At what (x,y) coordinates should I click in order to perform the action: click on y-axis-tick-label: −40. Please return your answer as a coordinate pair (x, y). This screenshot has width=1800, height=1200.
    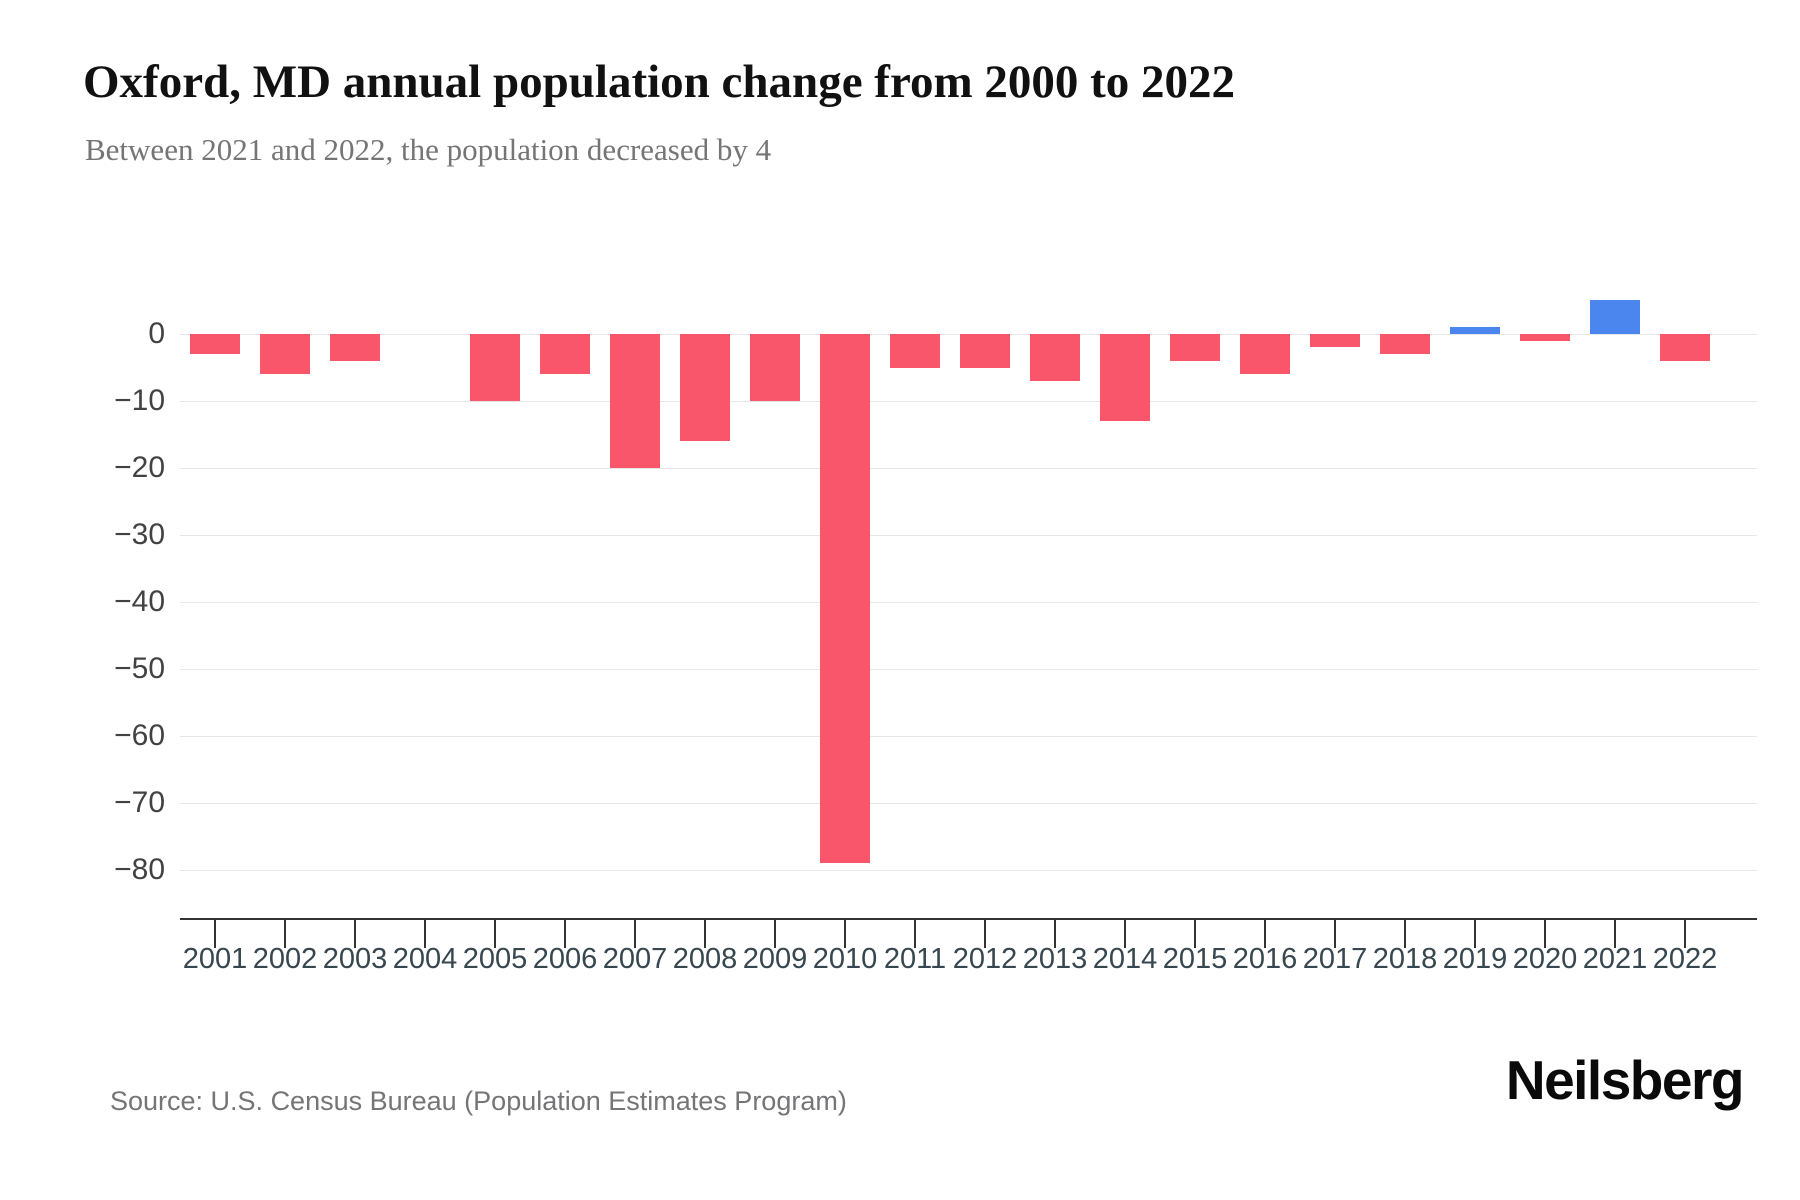
    Looking at the image, I should click on (139, 601).